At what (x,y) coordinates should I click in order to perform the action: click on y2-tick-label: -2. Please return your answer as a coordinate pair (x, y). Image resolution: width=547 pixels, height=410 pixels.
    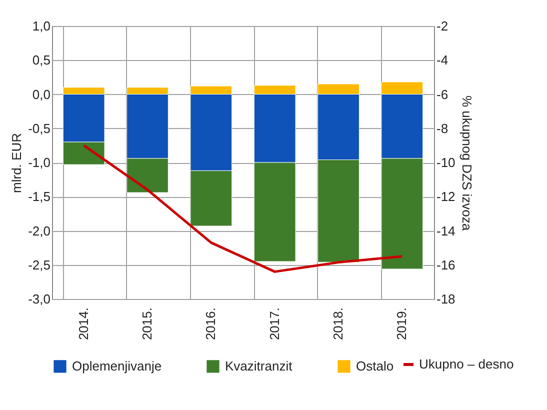
    Looking at the image, I should click on (442, 26).